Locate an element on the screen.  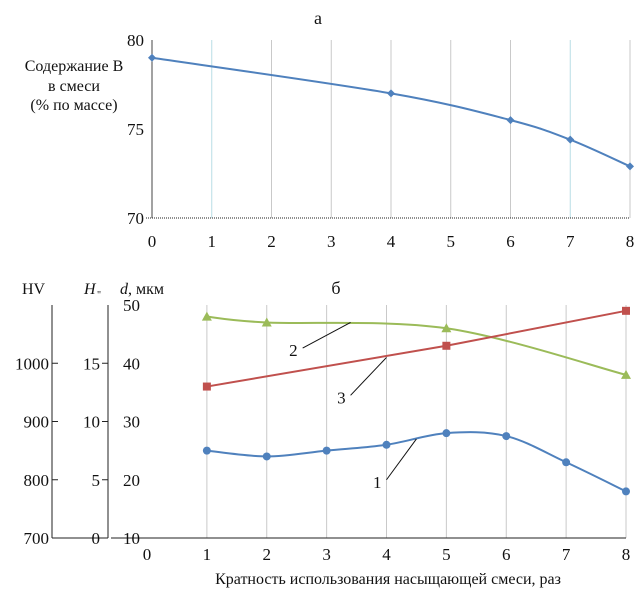
panel-a-x-tick-label: 7 is located at coordinates (570, 241).